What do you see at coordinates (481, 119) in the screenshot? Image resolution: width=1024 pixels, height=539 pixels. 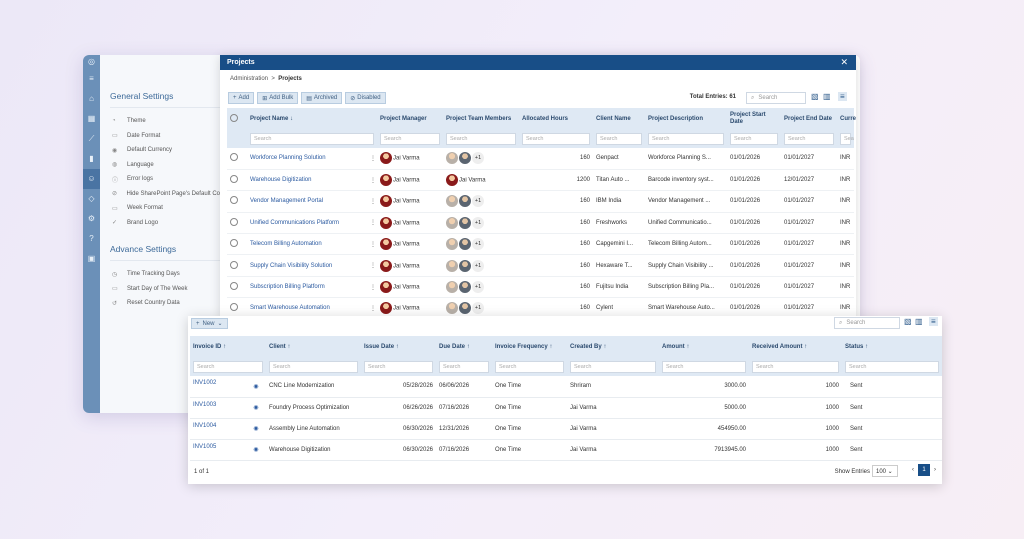 I see `column-header: Project Team Members` at bounding box center [481, 119].